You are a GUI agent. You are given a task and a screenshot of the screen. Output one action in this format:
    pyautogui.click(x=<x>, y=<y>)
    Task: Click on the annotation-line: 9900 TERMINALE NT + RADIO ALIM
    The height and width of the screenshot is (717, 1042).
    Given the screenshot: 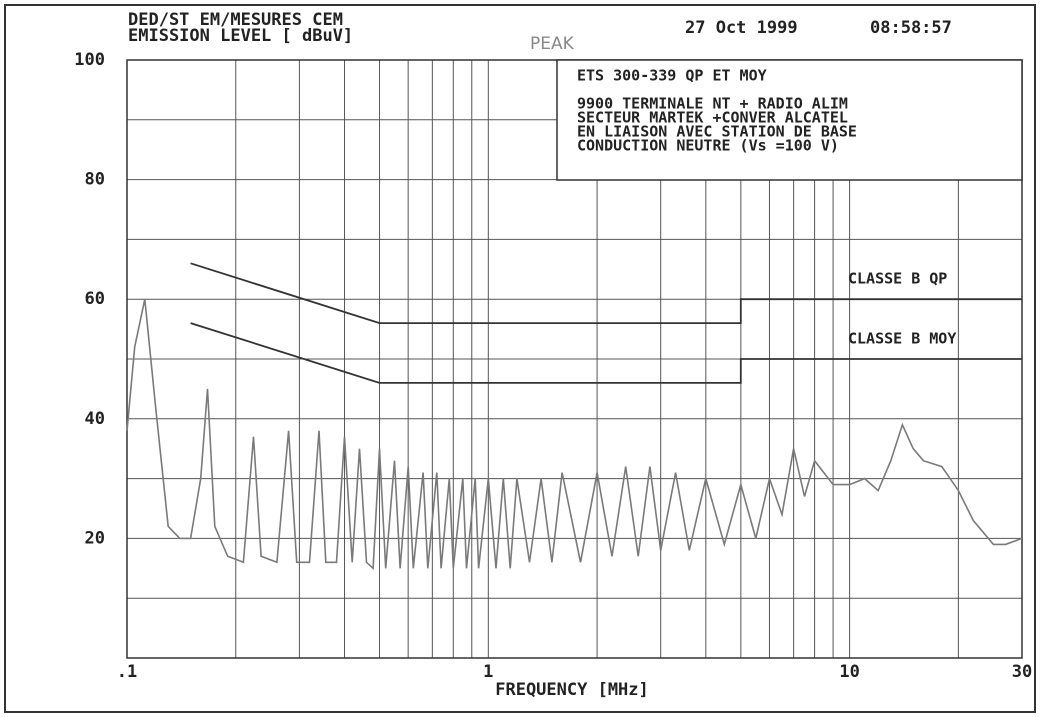 What is the action you would take?
    pyautogui.click(x=712, y=104)
    